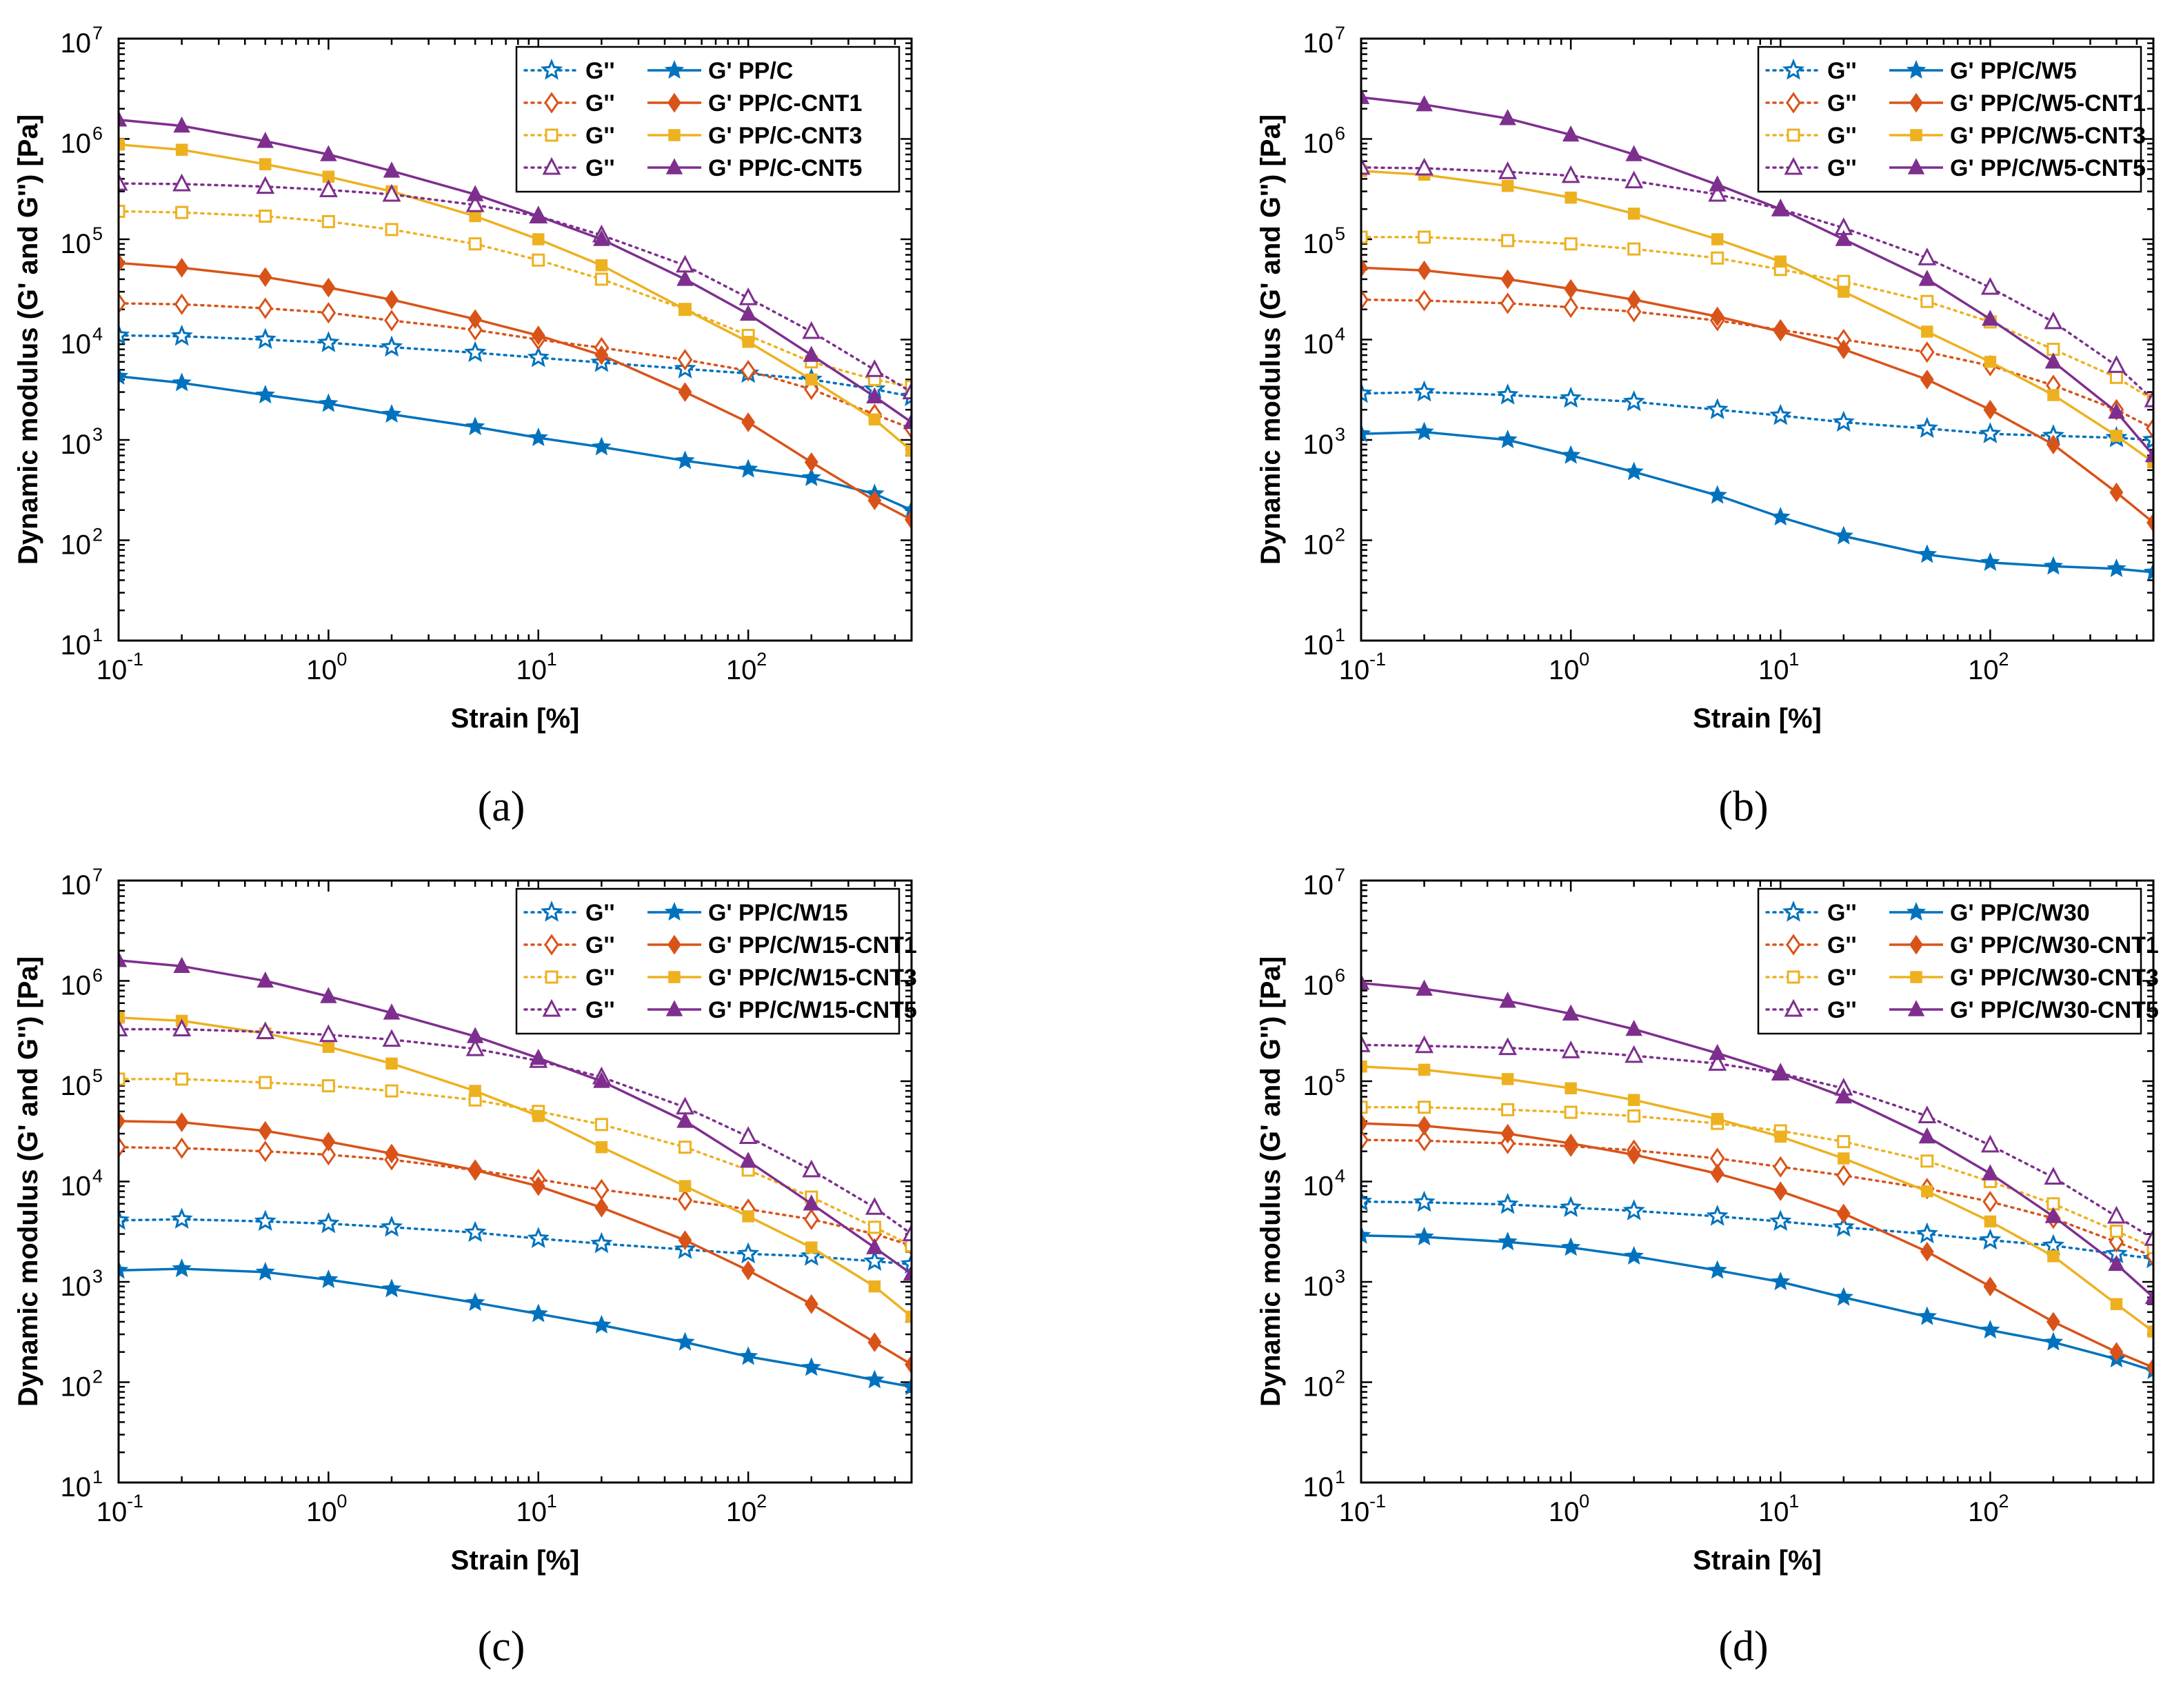 Image resolution: width=2172 pixels, height=1708 pixels. I want to click on gp-line-PP/C/W5-CNT3, so click(1757, 316).